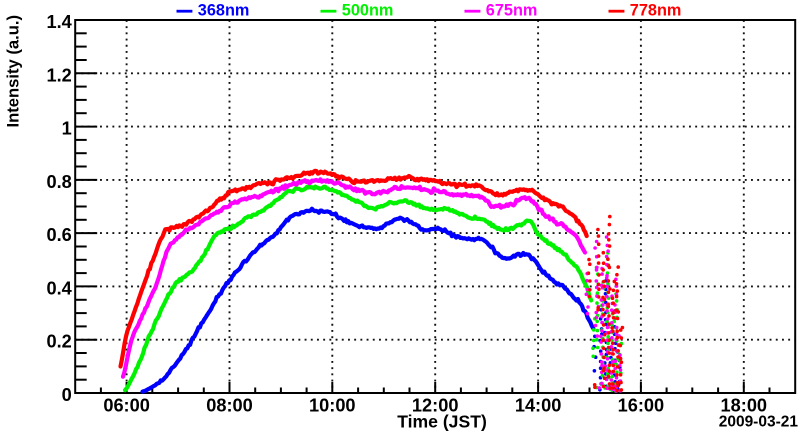  What do you see at coordinates (332, 406) in the screenshot?
I see `svg-text: 10:00` at bounding box center [332, 406].